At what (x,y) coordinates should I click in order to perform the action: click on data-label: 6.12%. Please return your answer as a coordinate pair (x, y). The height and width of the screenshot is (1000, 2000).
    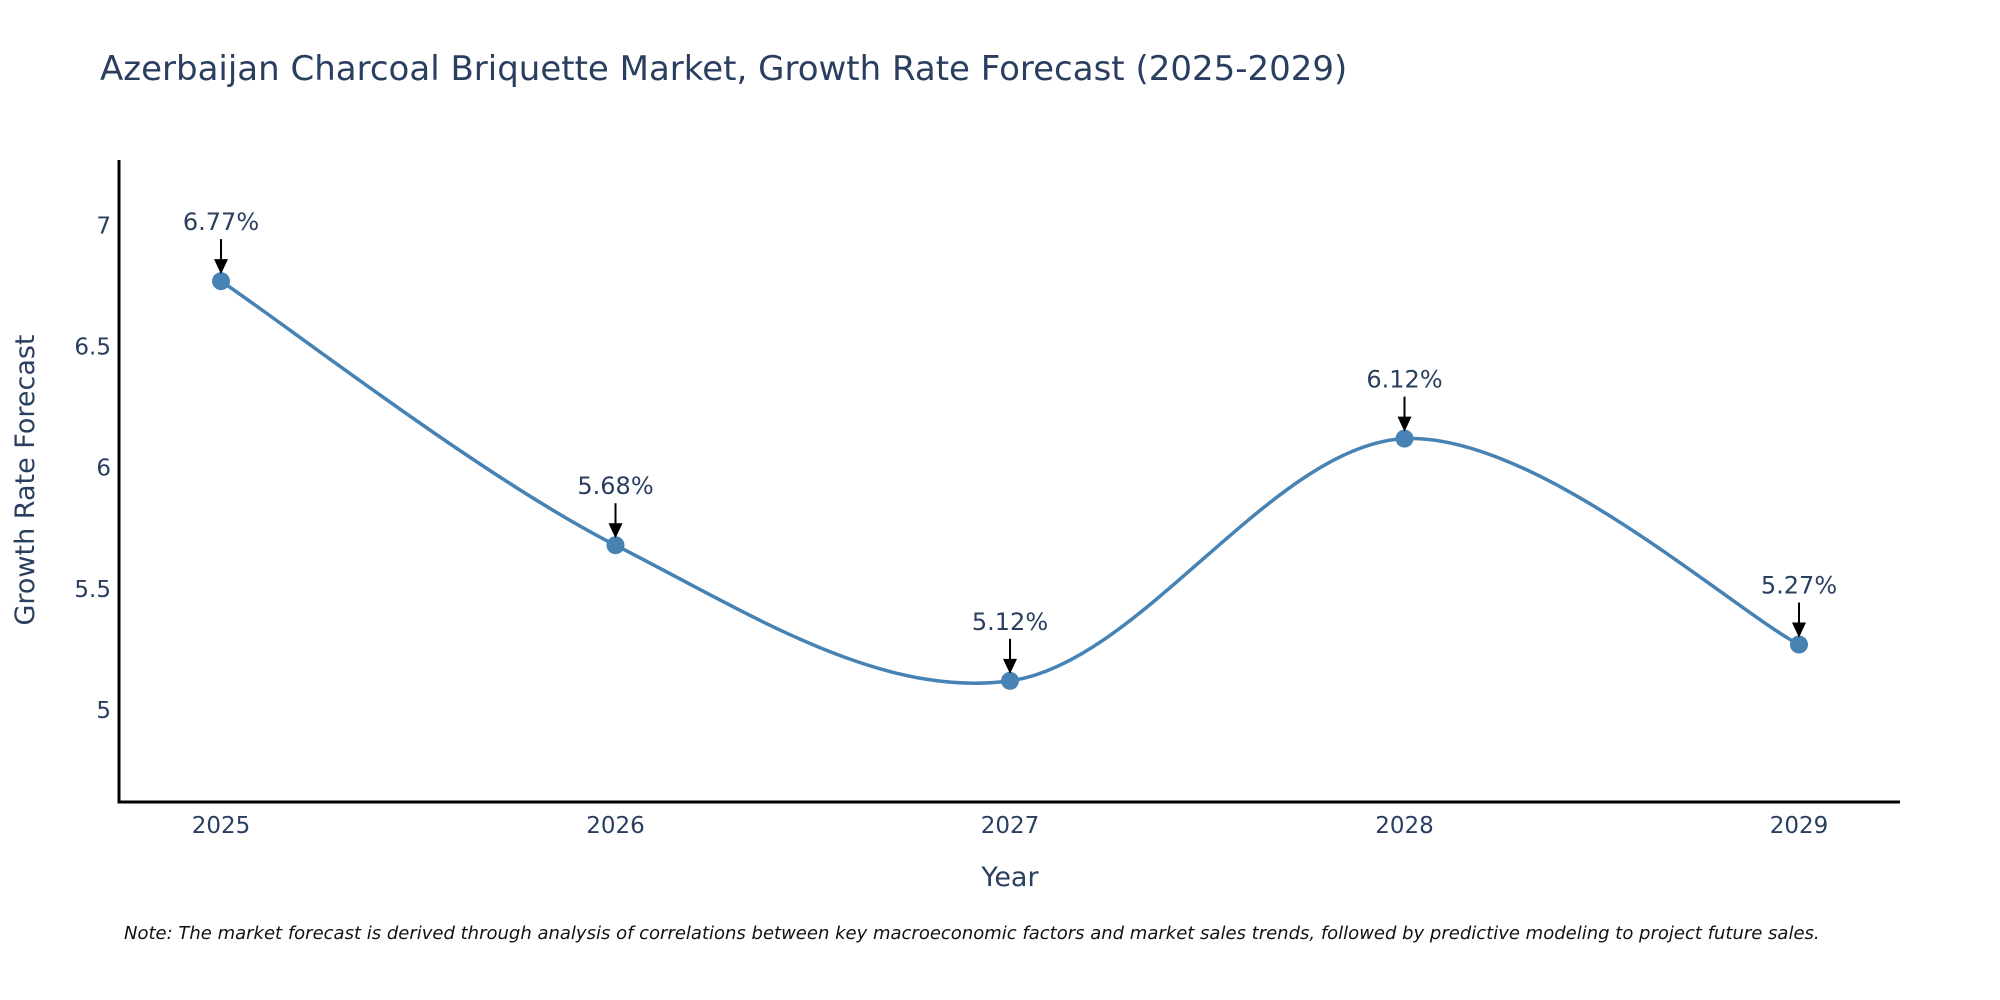
    Looking at the image, I should click on (1404, 380).